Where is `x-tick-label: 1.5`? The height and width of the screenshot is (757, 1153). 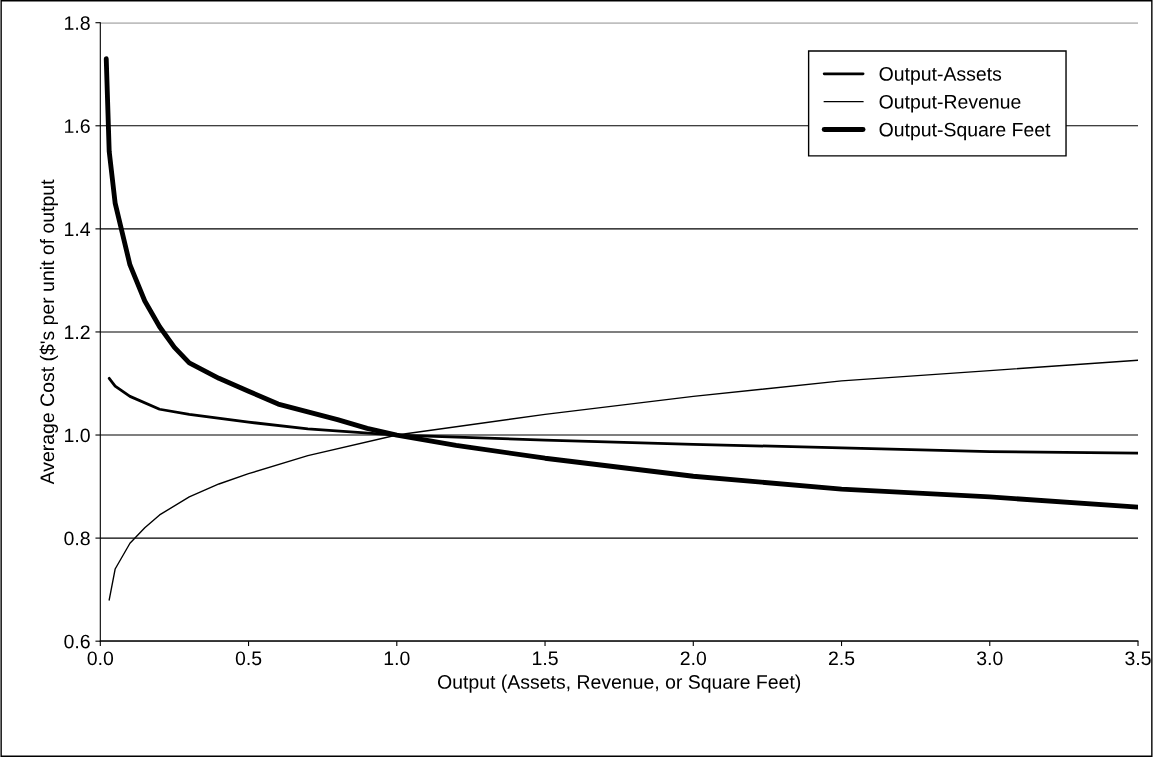 x-tick-label: 1.5 is located at coordinates (545, 658).